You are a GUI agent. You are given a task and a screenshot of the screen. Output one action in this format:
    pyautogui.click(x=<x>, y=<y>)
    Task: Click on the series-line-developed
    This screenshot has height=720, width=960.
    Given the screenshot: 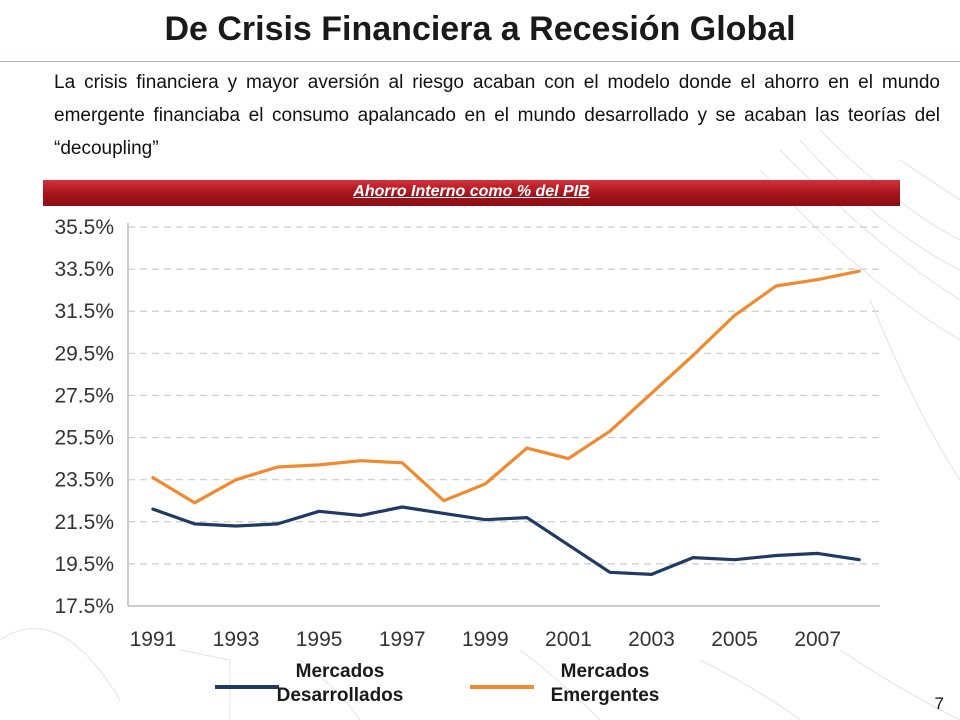 What is the action you would take?
    pyautogui.click(x=506, y=540)
    